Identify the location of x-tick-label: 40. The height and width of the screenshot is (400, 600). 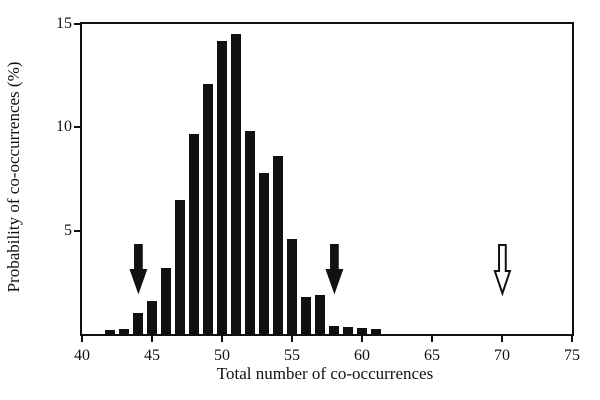
(82, 355).